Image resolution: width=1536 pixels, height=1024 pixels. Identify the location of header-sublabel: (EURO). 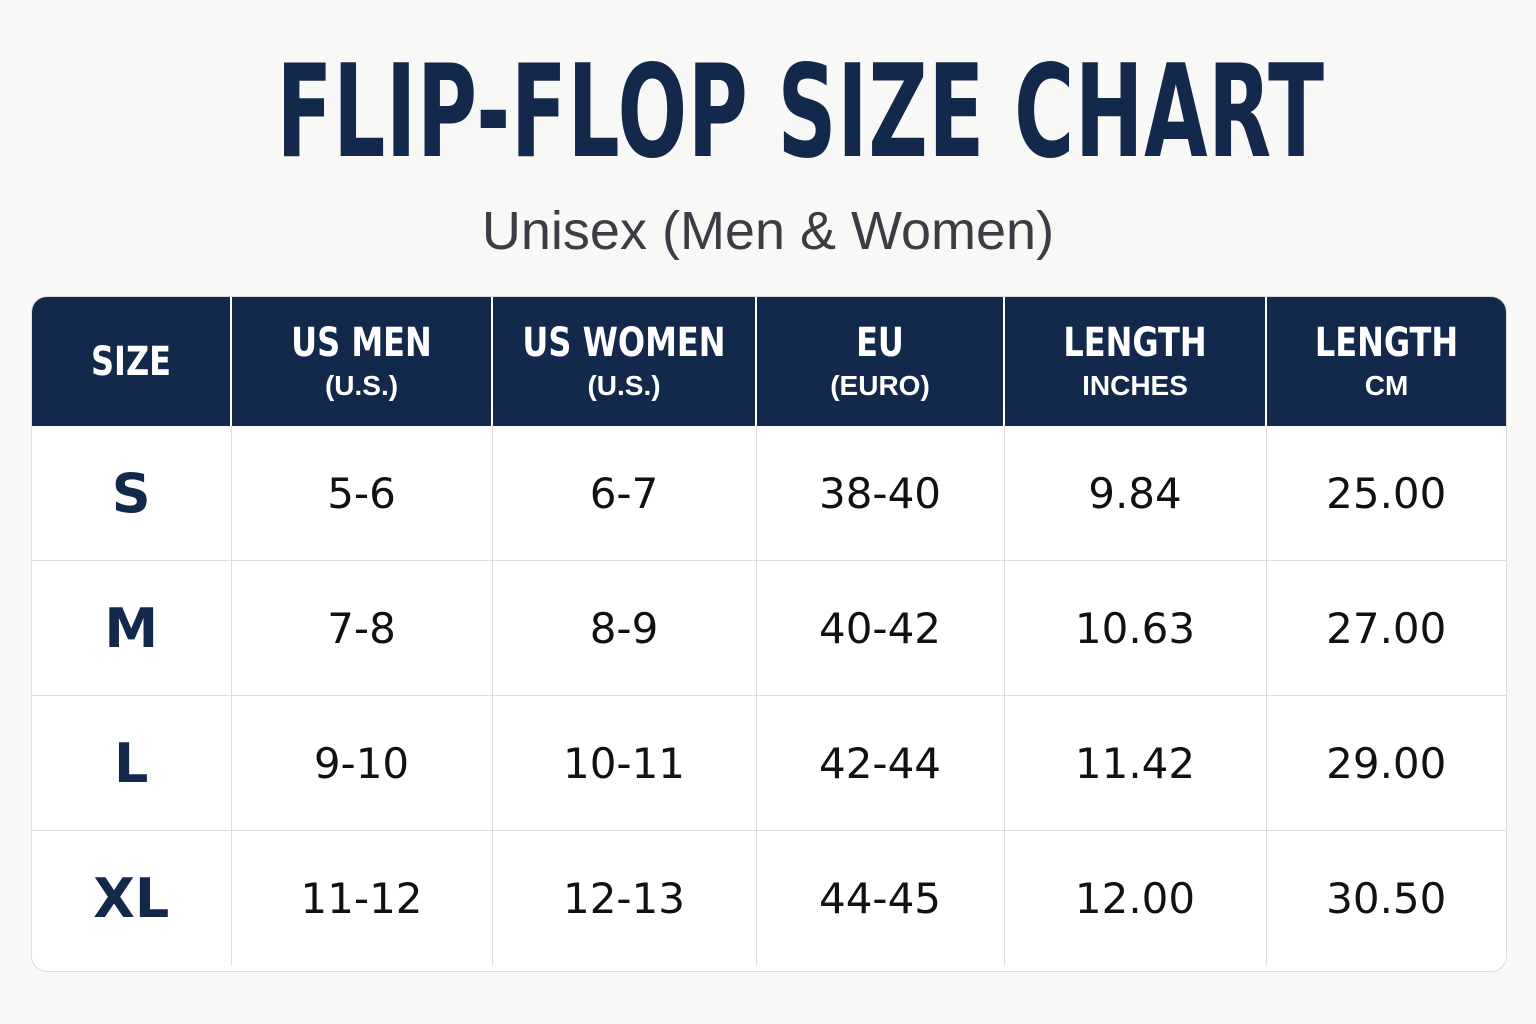
(880, 385).